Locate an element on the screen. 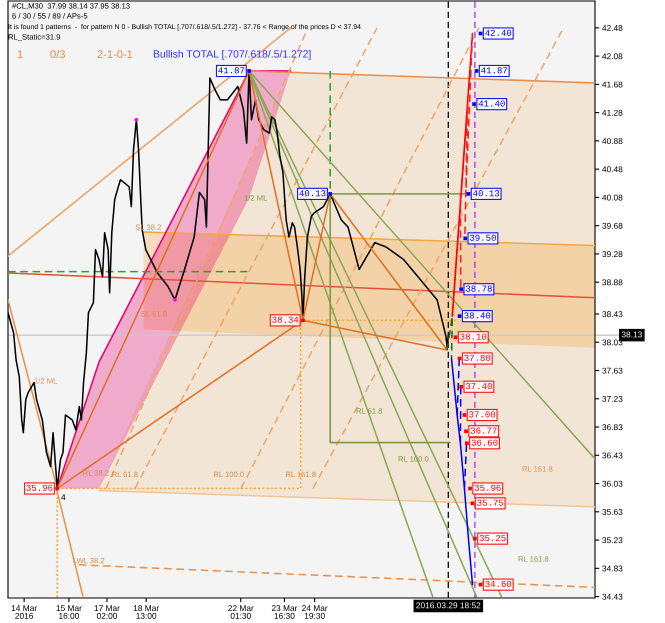 The width and height of the screenshot is (665, 623). data-label: 42.40 is located at coordinates (498, 33).